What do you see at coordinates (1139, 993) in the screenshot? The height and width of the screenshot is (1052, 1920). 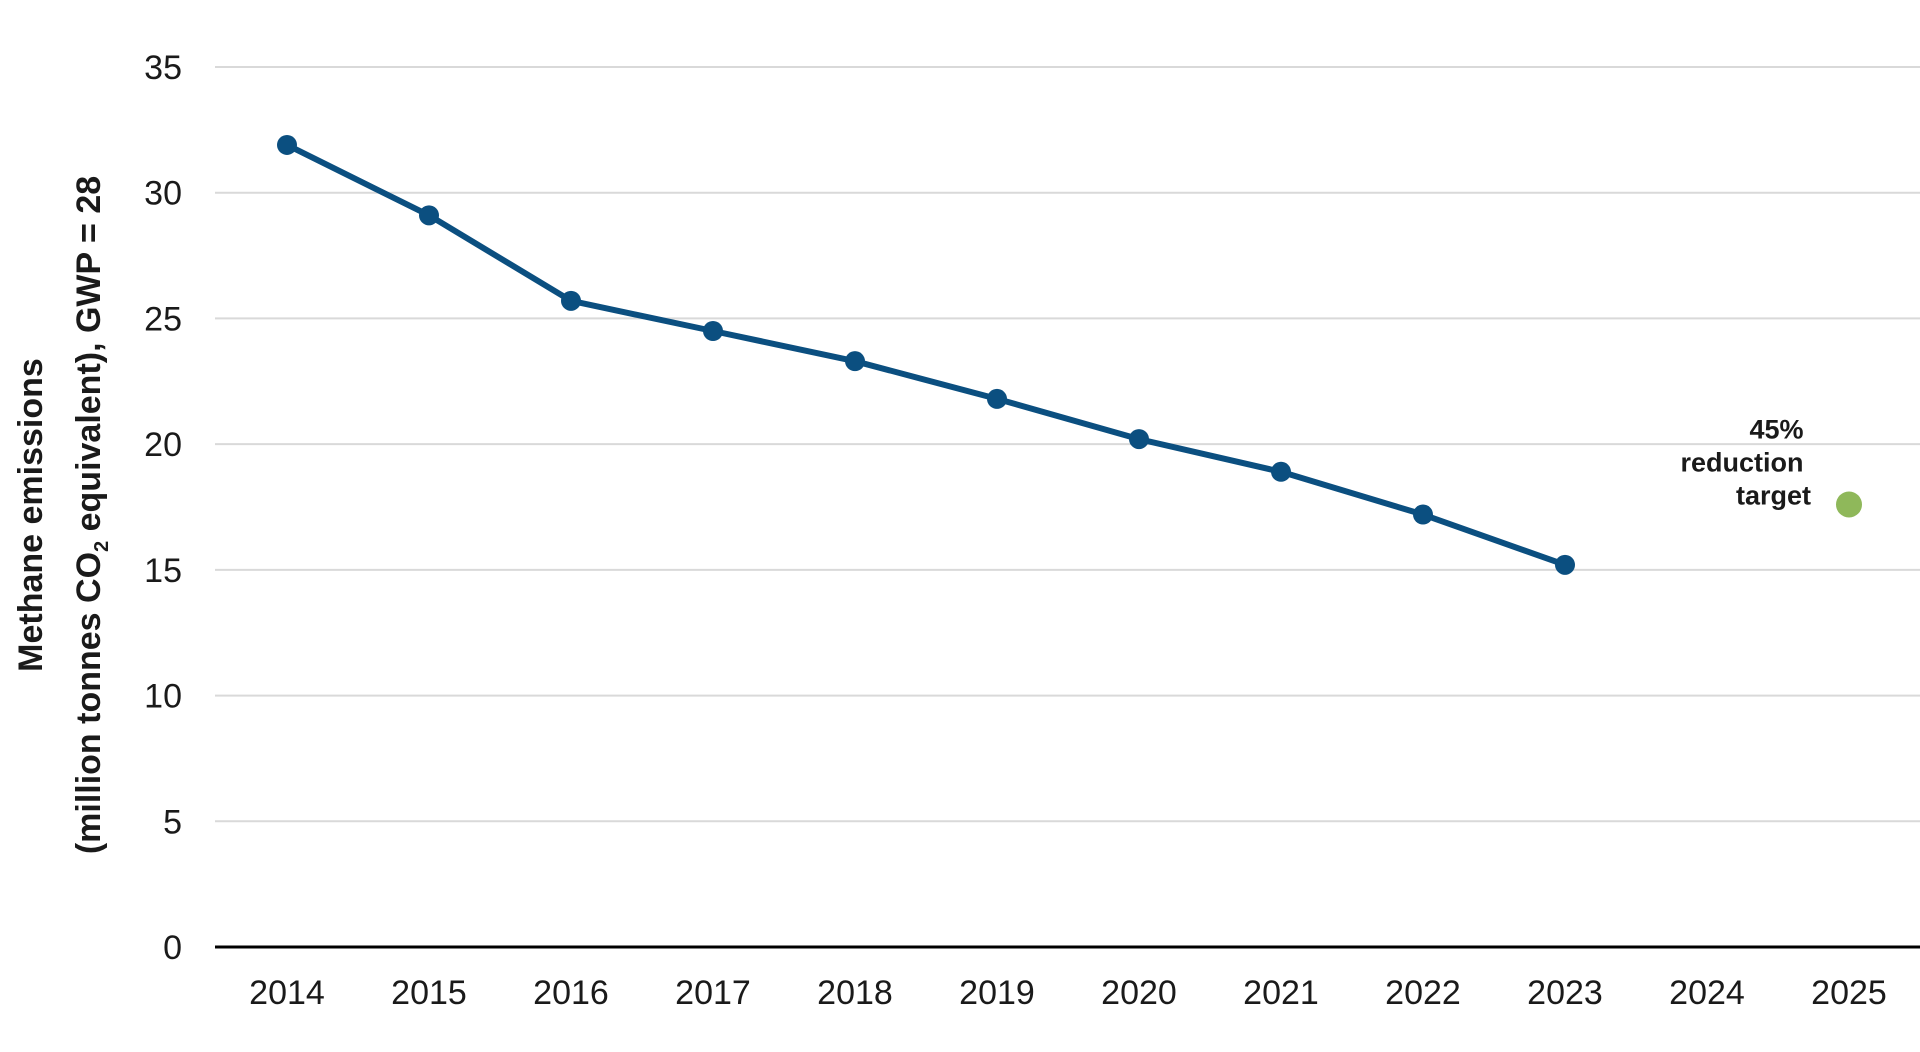 I see `x-tick-label: 2020` at bounding box center [1139, 993].